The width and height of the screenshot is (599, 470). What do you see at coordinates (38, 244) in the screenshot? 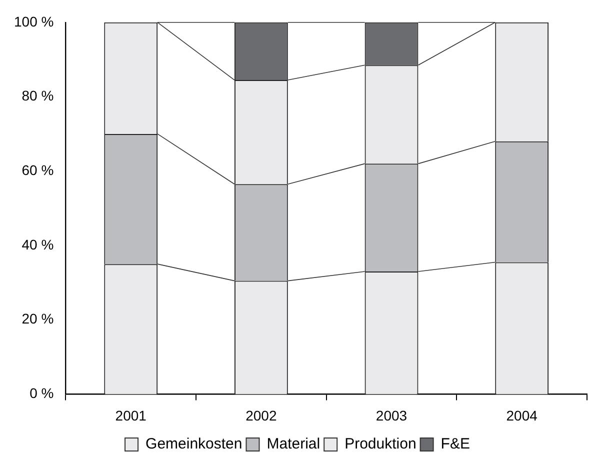
I see `y-tick-label: 40 %` at bounding box center [38, 244].